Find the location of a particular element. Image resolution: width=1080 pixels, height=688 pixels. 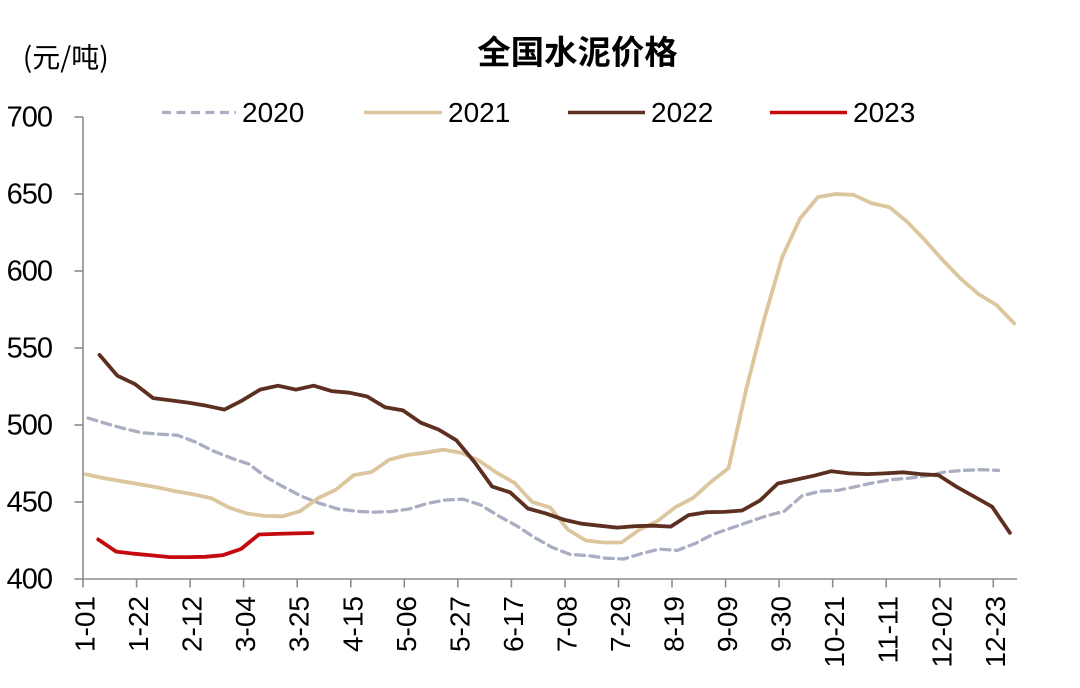

svg-text: 700 is located at coordinates (29, 118).